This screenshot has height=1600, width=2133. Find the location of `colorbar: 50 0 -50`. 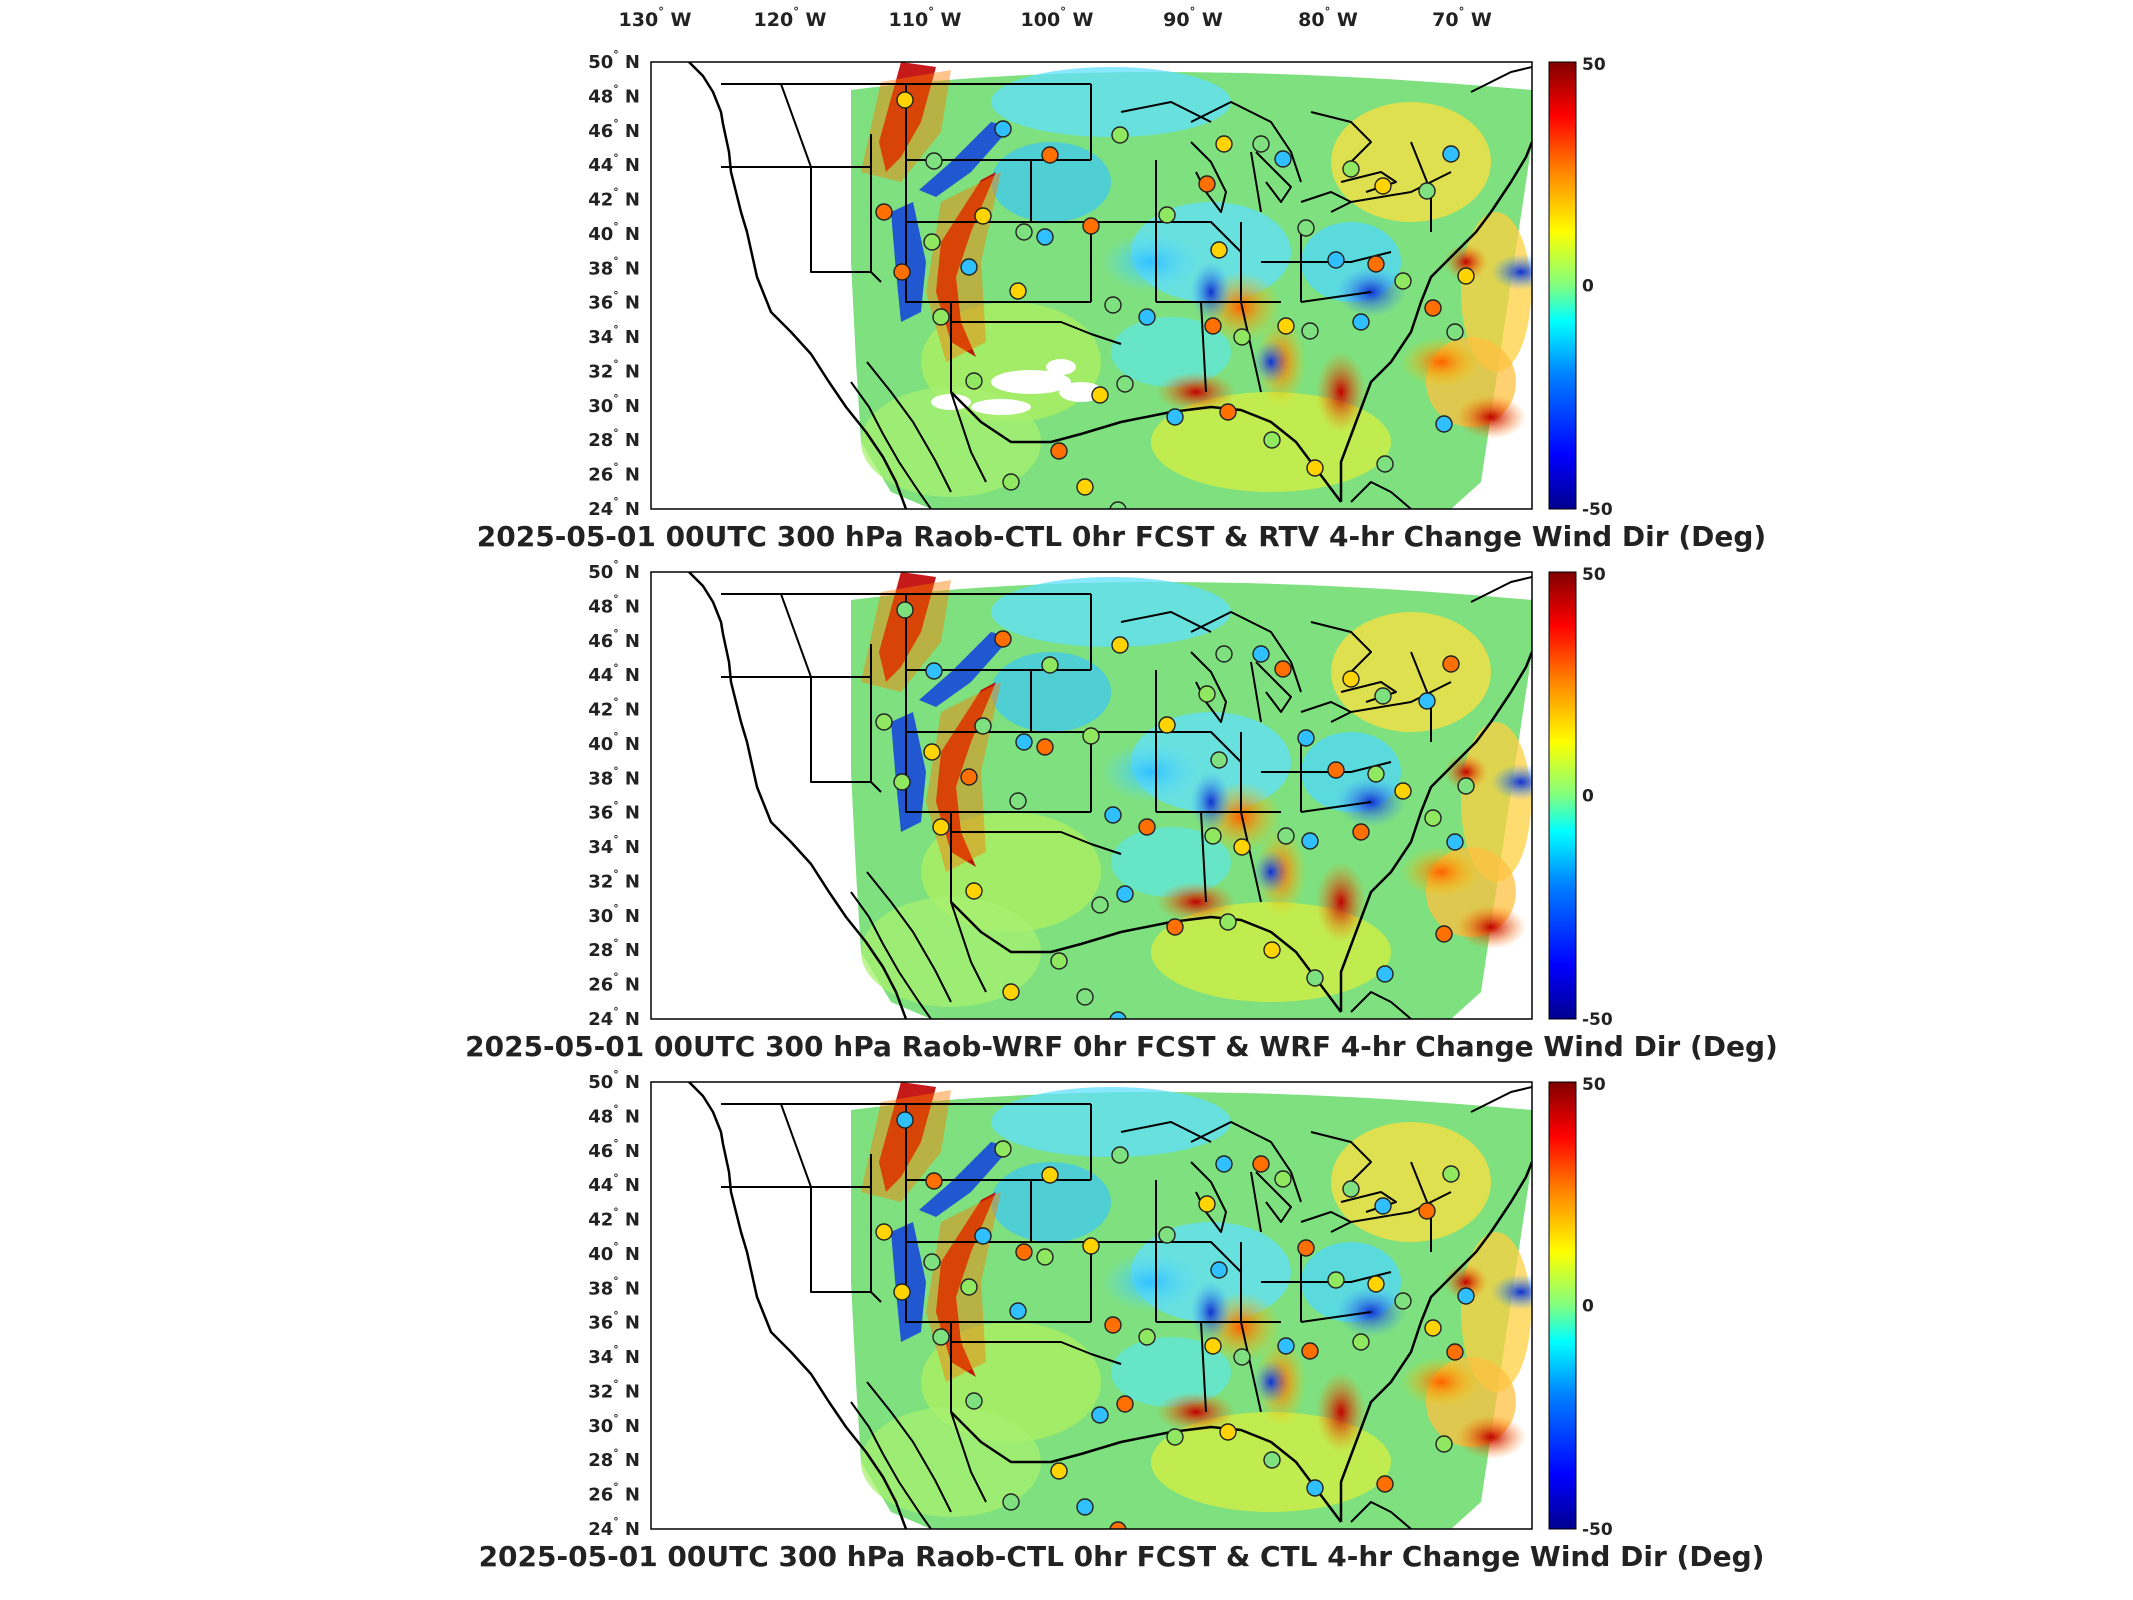

colorbar: 50 0 -50 is located at coordinates (1580, 287).